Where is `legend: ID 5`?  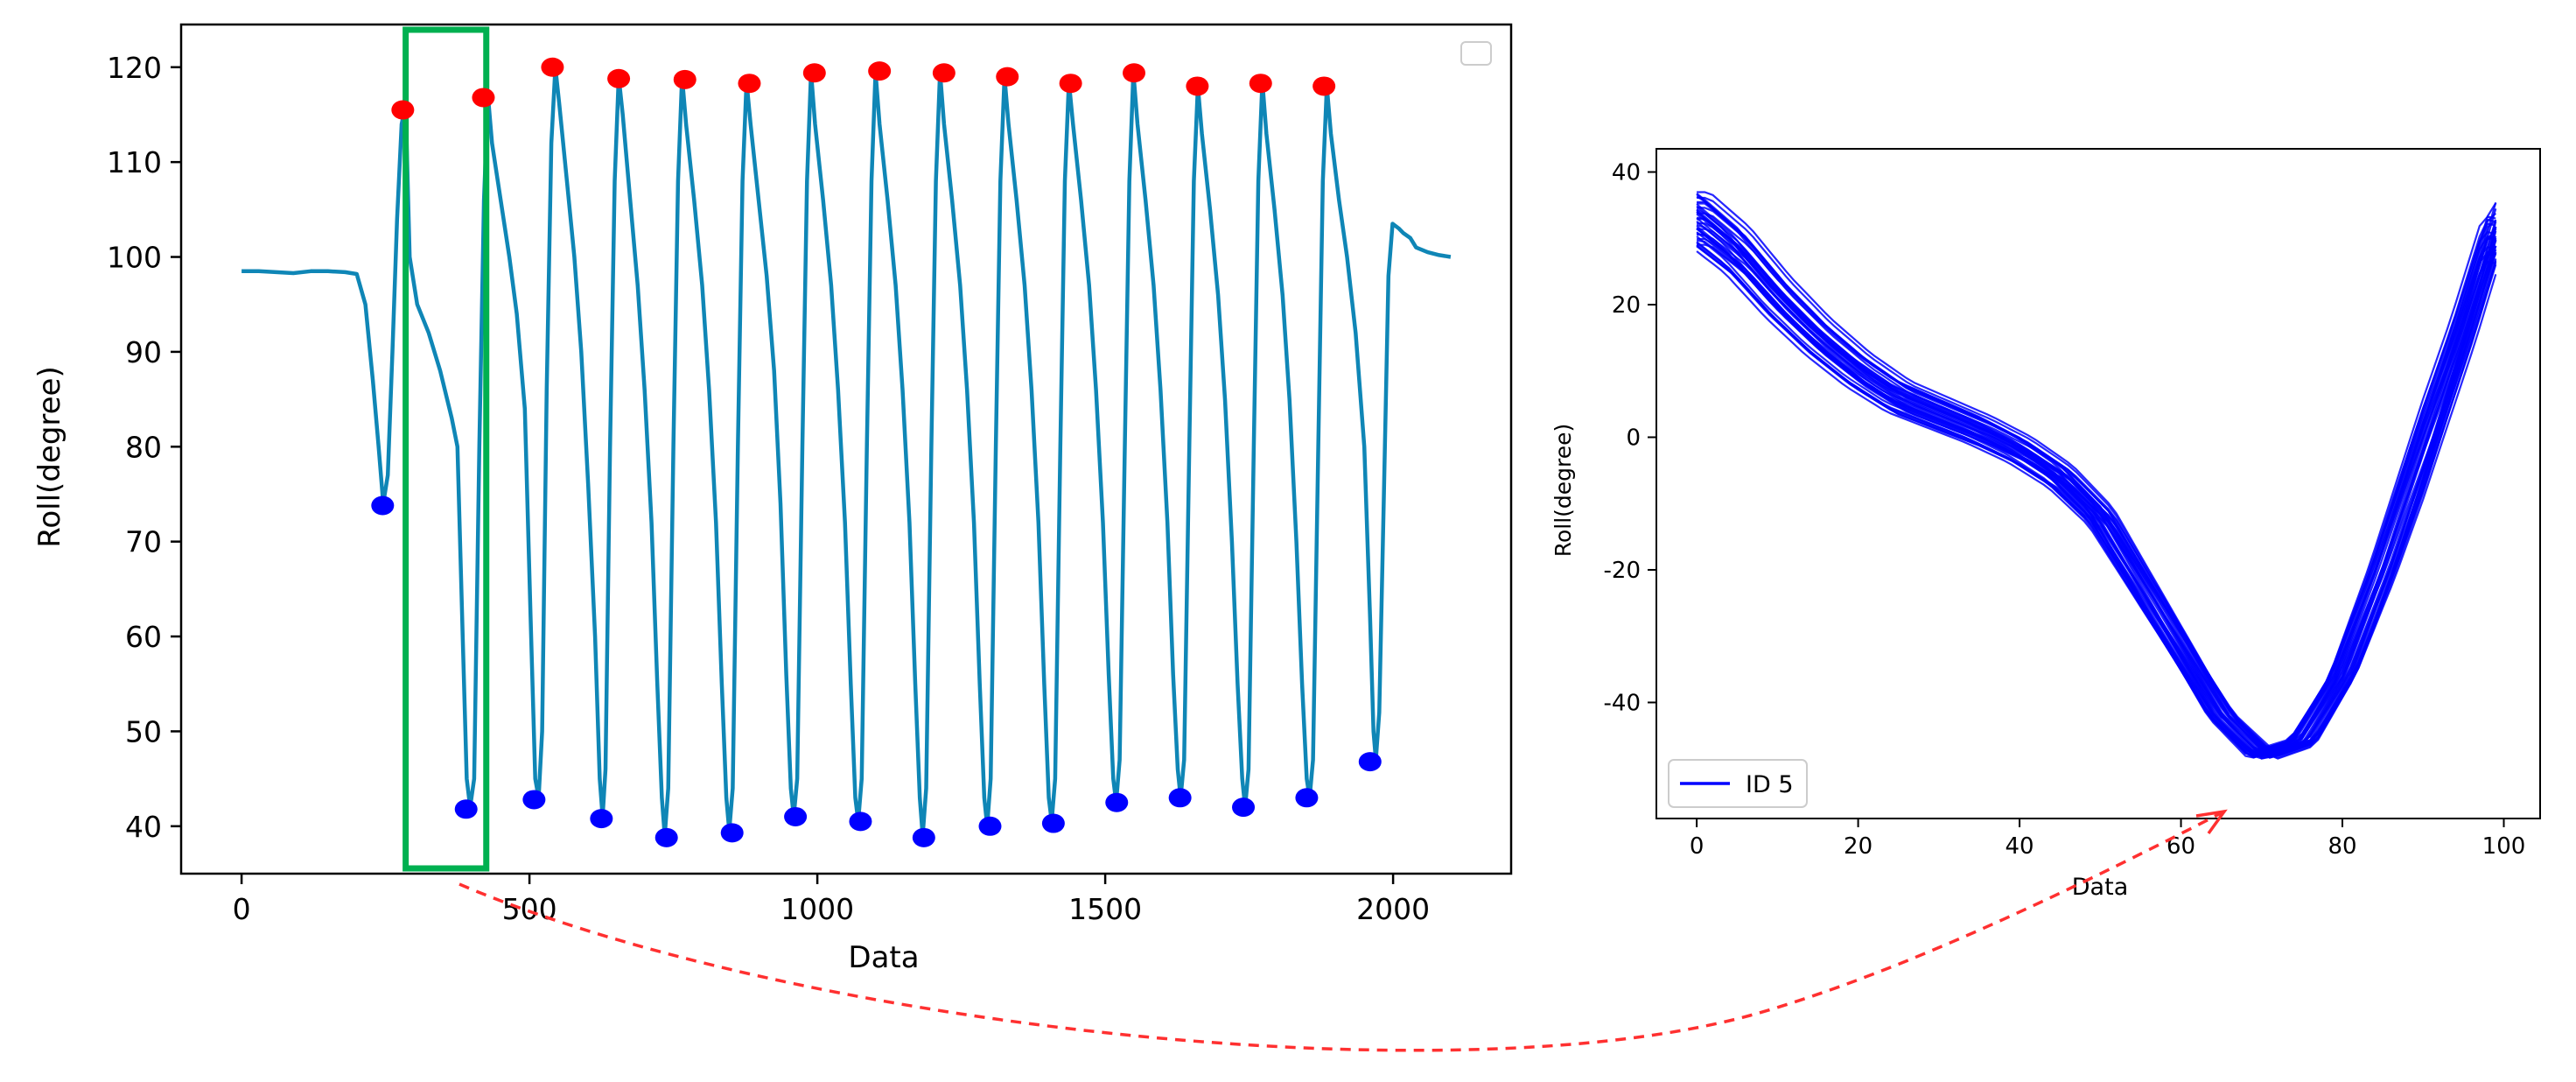
legend: ID 5 is located at coordinates (1738, 783).